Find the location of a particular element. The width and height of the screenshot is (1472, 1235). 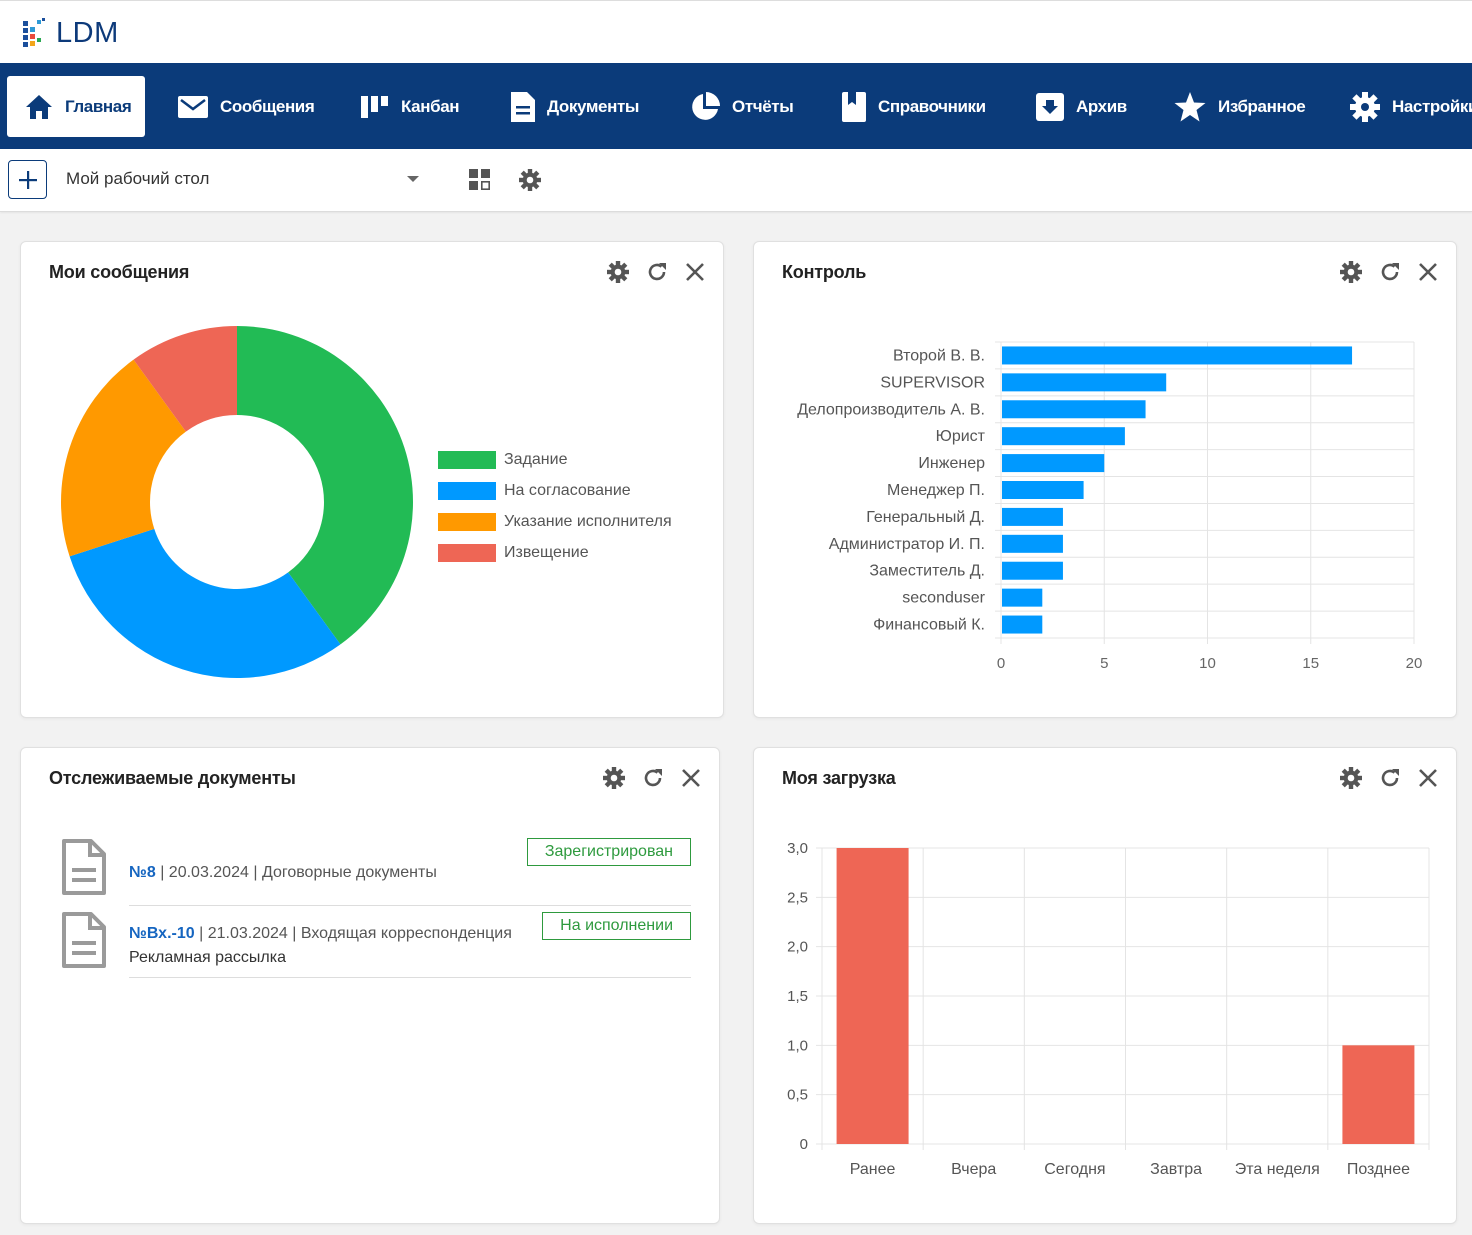

x-tick-label: 0 is located at coordinates (1001, 663).